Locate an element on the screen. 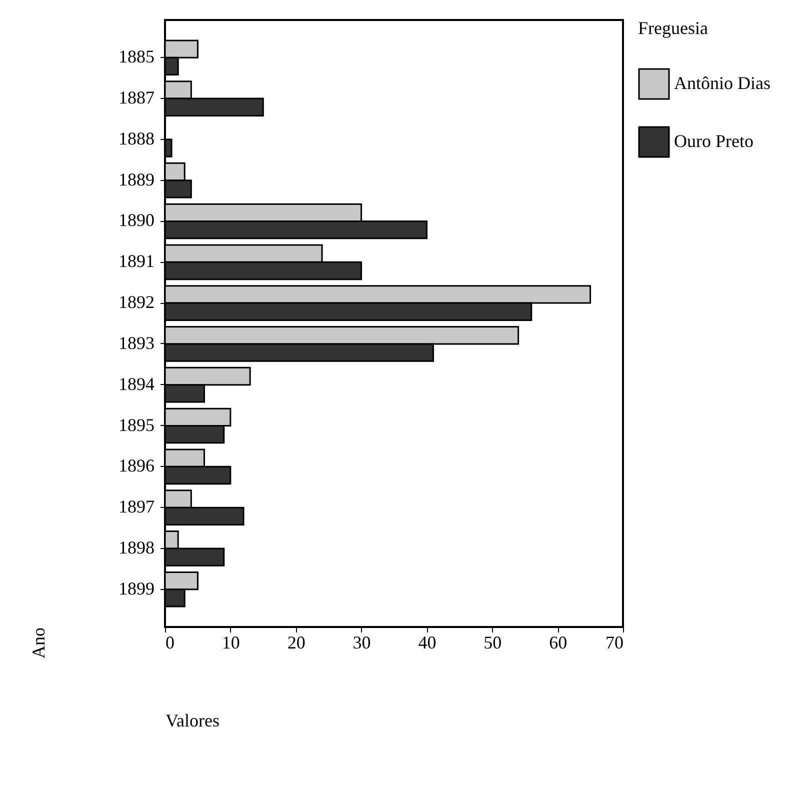 The width and height of the screenshot is (808, 787). x-axis-title: Valores is located at coordinates (193, 720).